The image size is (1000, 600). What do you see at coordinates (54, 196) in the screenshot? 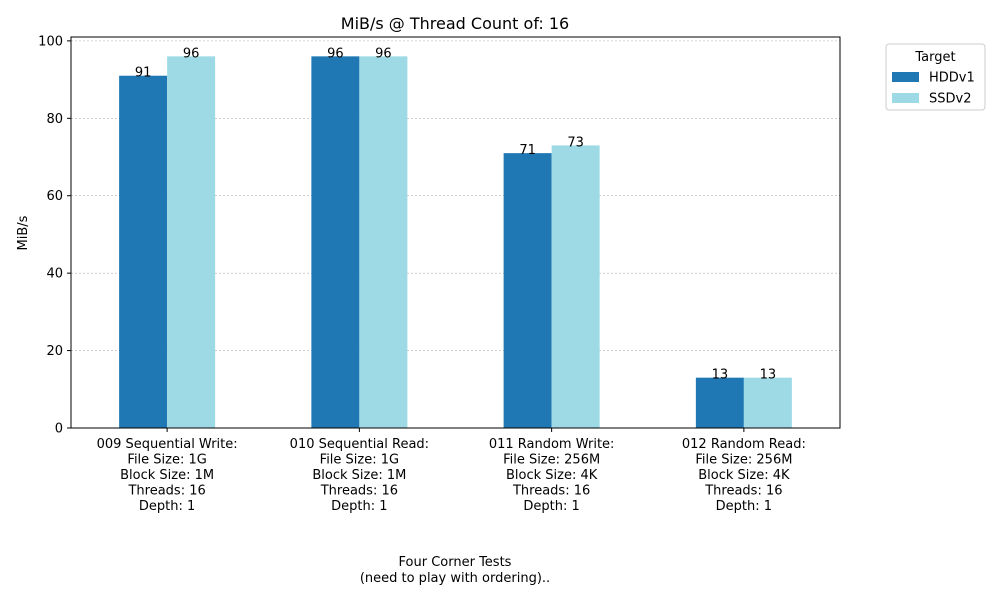
I see `y-tick-label: 60` at bounding box center [54, 196].